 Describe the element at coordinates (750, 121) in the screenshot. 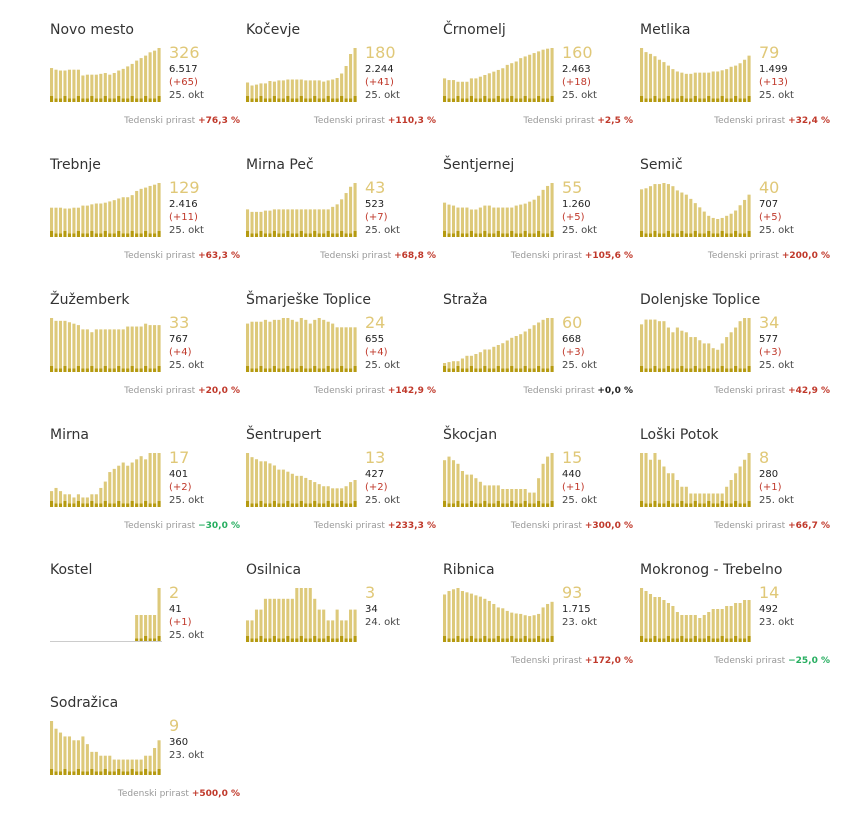

I see `weekly-growth-label: Tedenski prirast` at that location.